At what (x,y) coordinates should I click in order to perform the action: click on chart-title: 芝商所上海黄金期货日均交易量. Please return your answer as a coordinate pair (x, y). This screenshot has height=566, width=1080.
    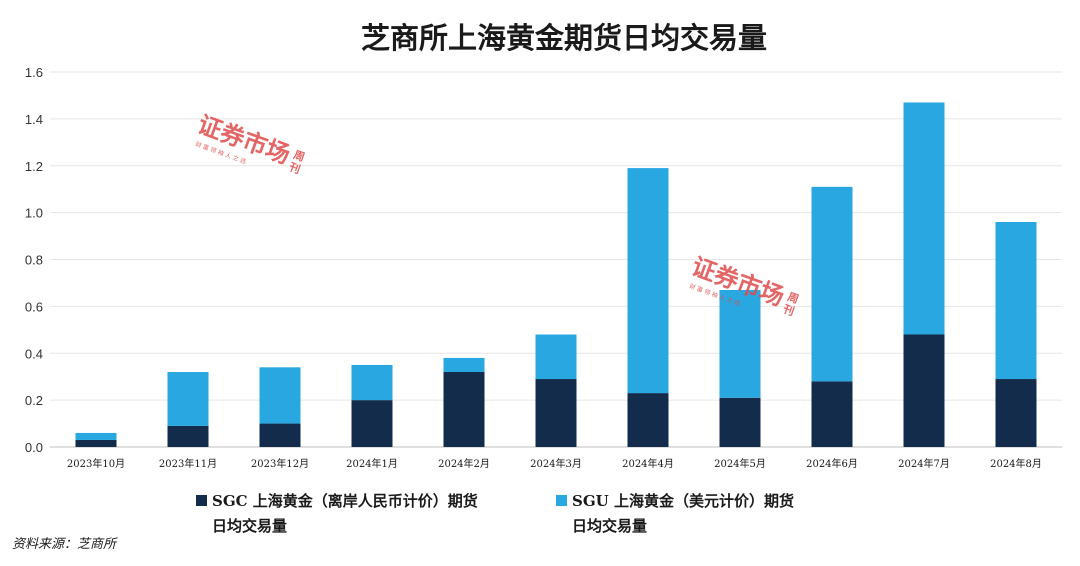
    Looking at the image, I should click on (564, 38).